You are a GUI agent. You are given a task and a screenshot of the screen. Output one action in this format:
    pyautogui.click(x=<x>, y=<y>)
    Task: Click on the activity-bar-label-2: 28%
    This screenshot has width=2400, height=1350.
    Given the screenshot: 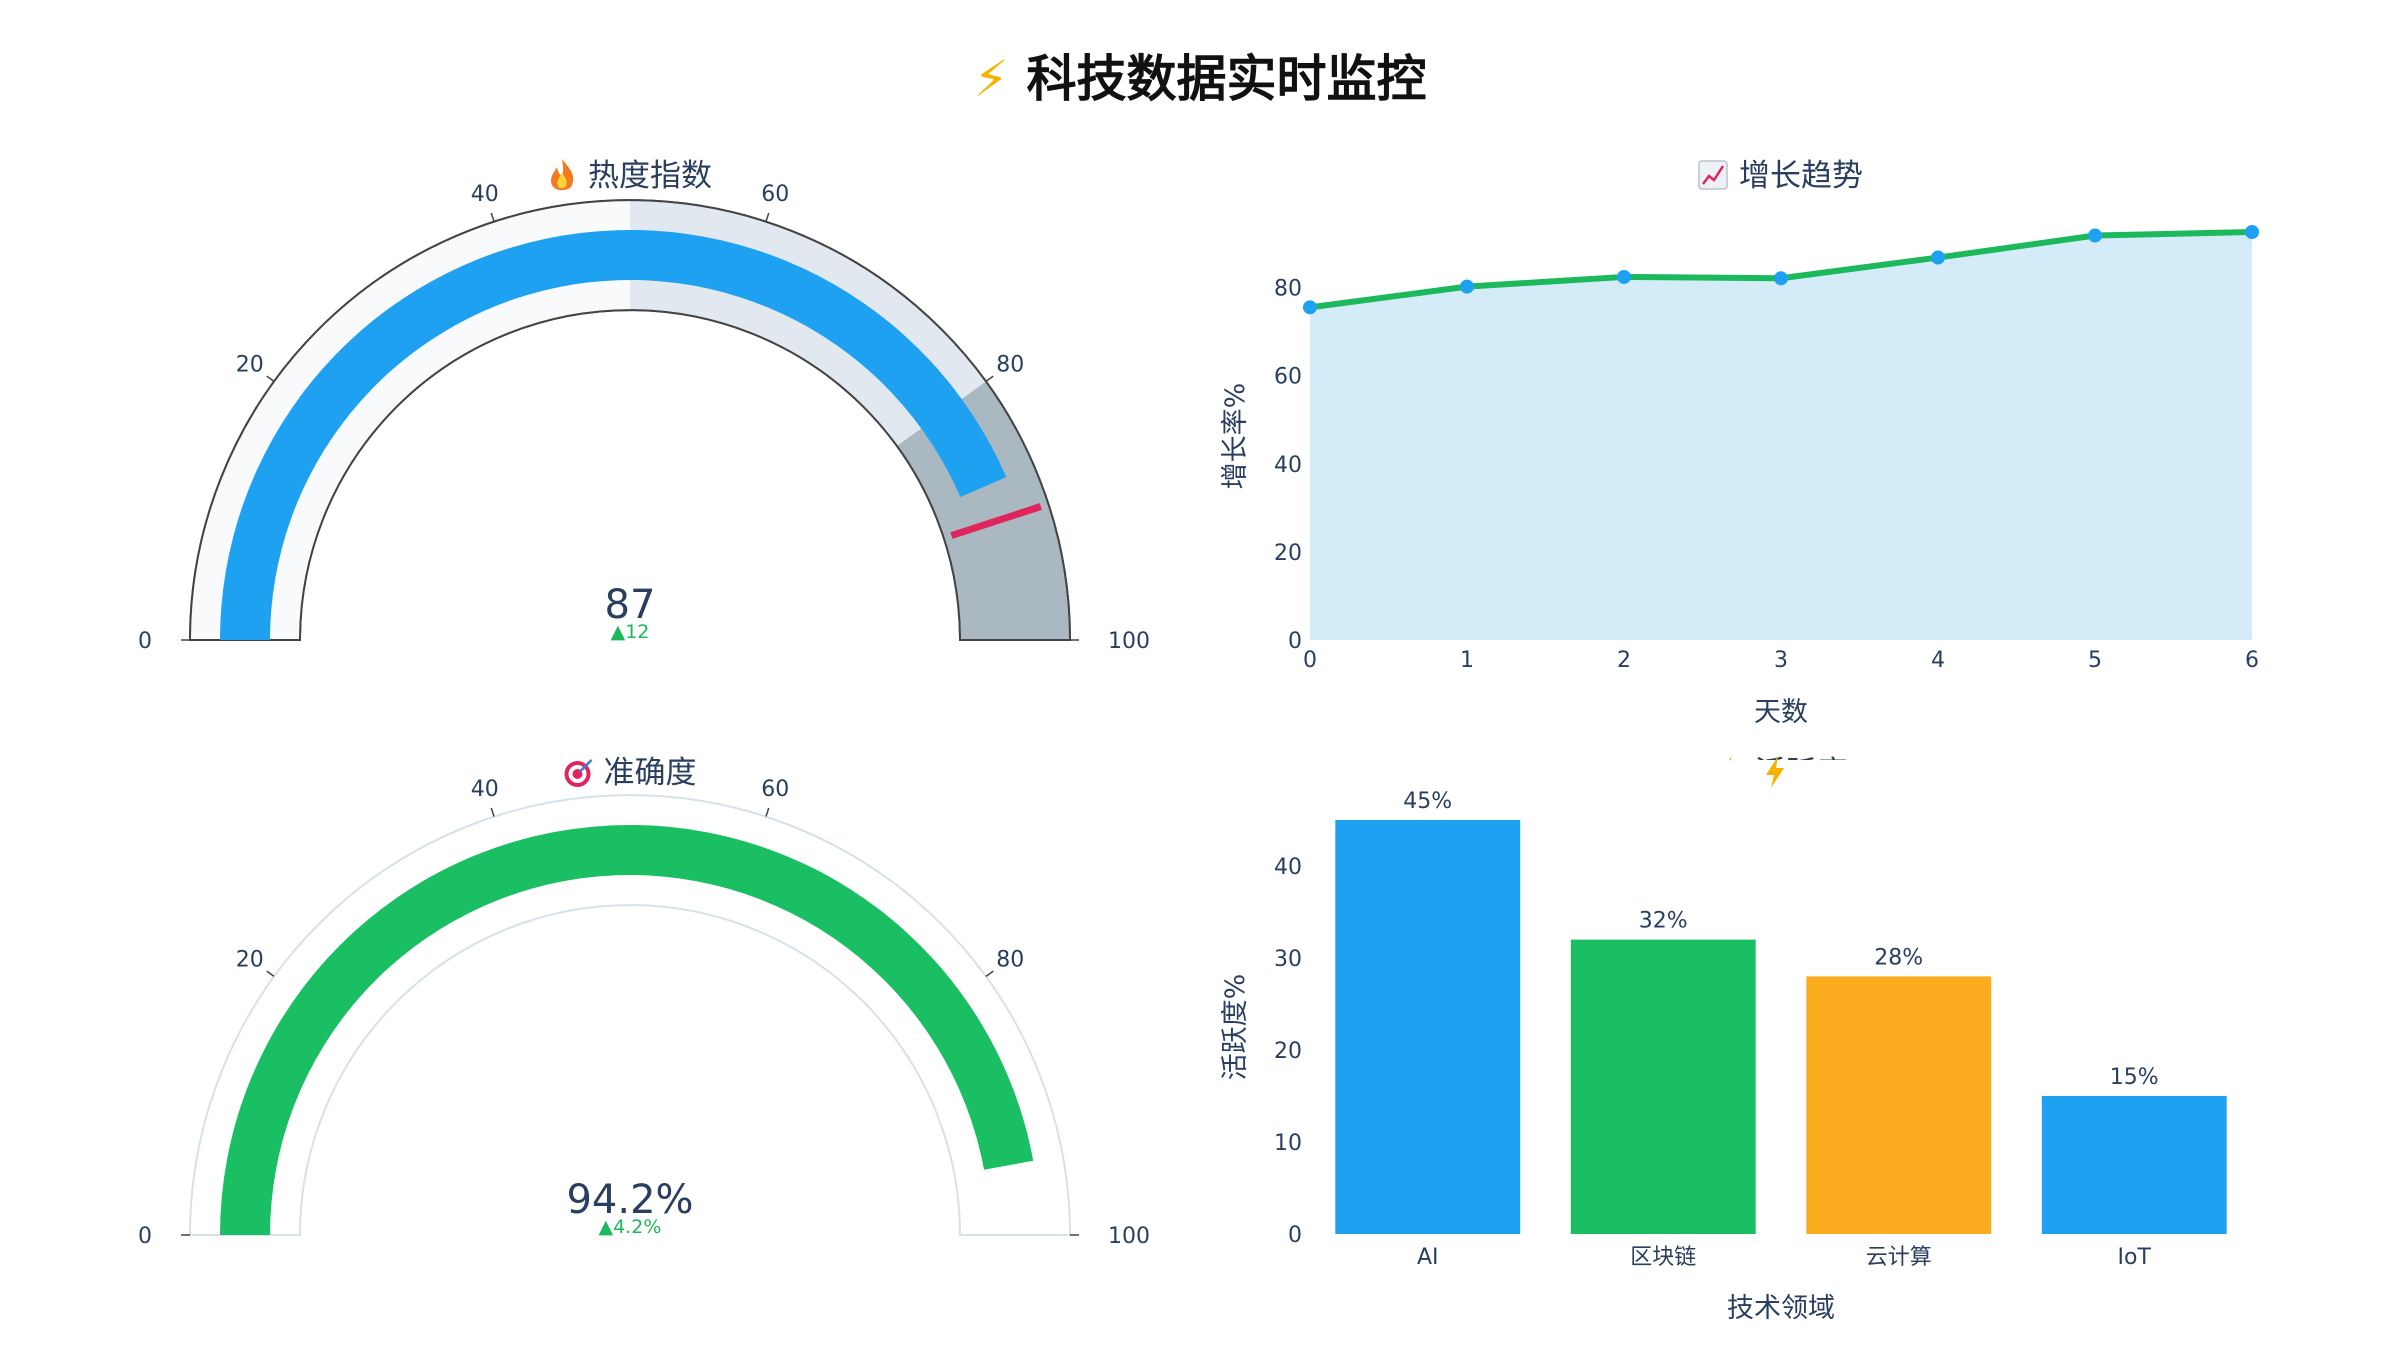 What is the action you would take?
    pyautogui.click(x=1898, y=957)
    